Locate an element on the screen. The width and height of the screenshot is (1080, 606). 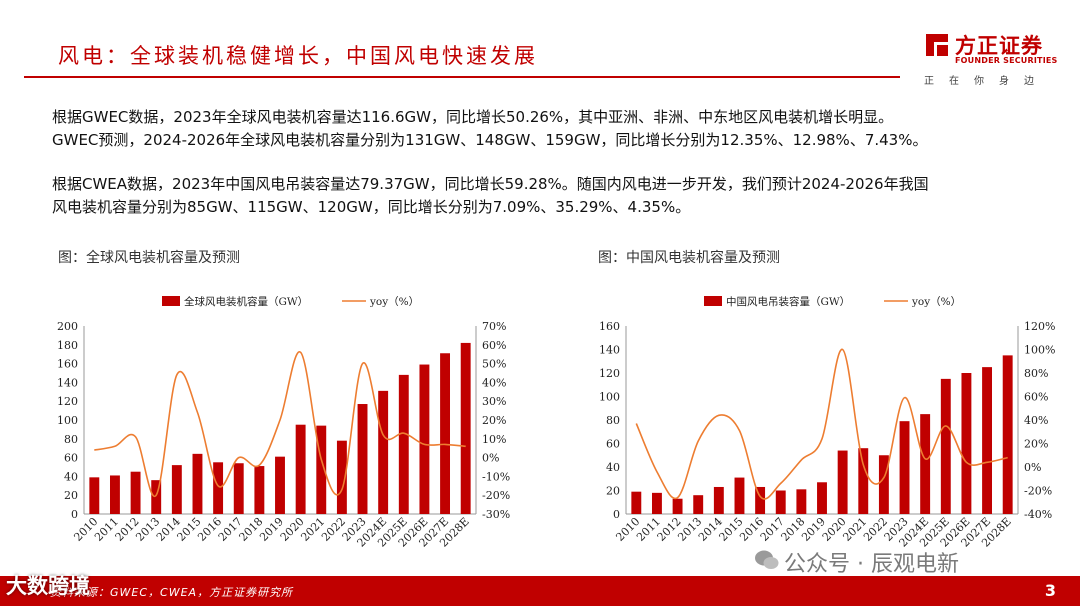
y-tick-label-right: 60% is located at coordinates (494, 345).